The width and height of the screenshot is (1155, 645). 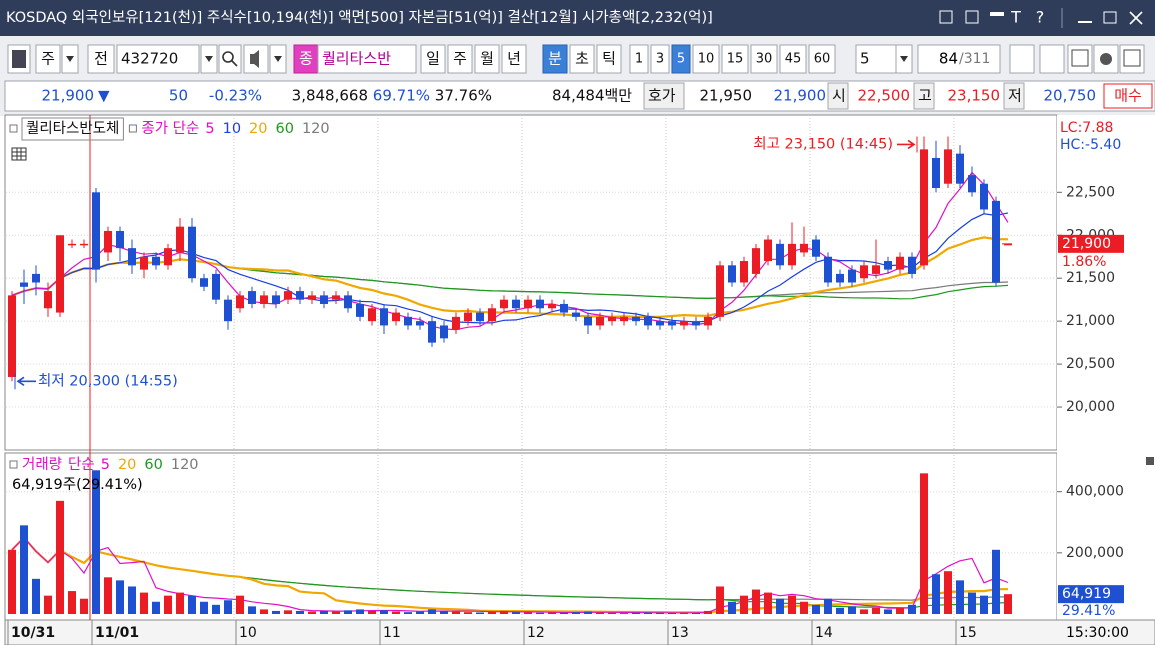 What do you see at coordinates (974, 96) in the screenshot?
I see `quote-high: 23,150` at bounding box center [974, 96].